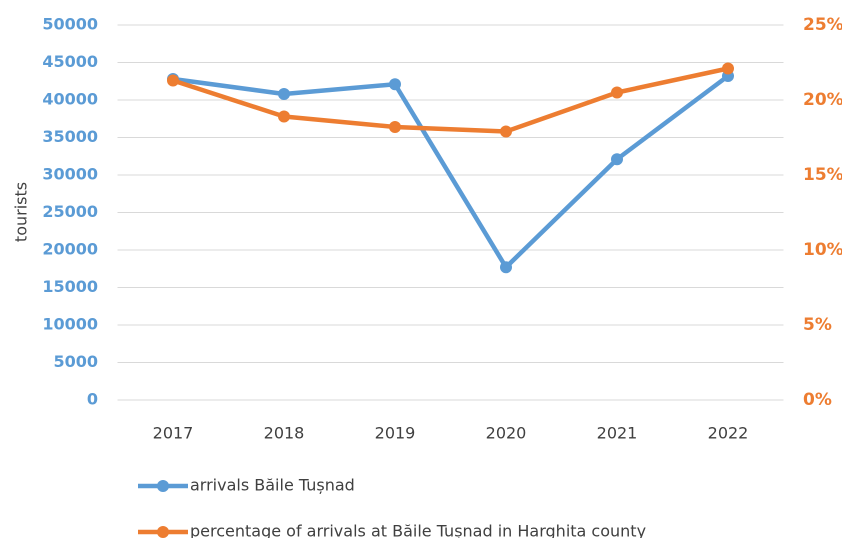 This screenshot has height=538, width=842. I want to click on y2-tick-label: 5%, so click(817, 325).